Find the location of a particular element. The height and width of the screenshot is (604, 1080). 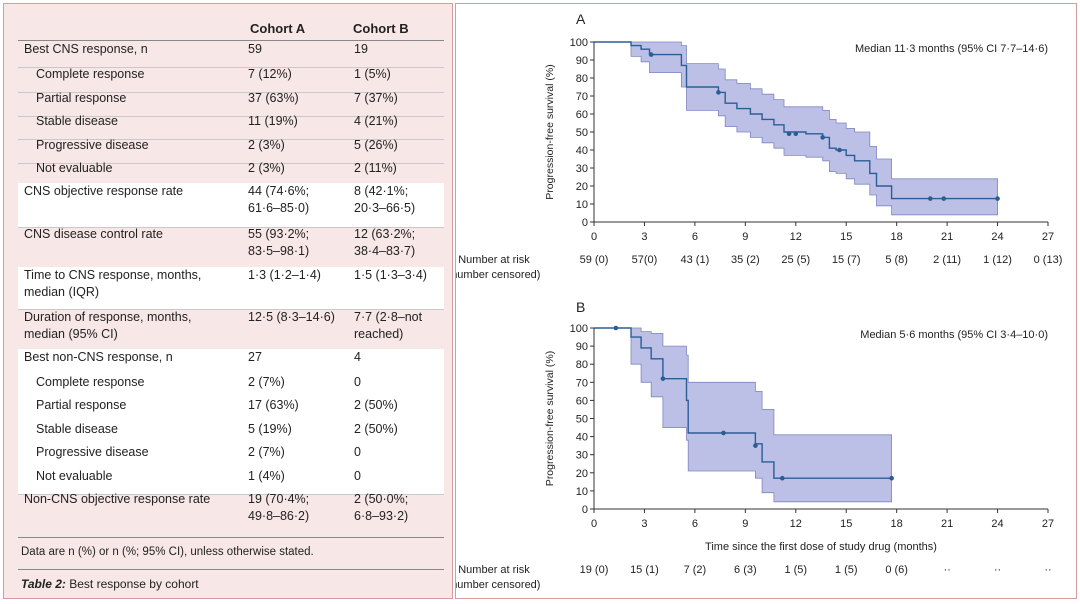

table-row: Complete response 7 (12%) 1 (5%) is located at coordinates (231, 79).